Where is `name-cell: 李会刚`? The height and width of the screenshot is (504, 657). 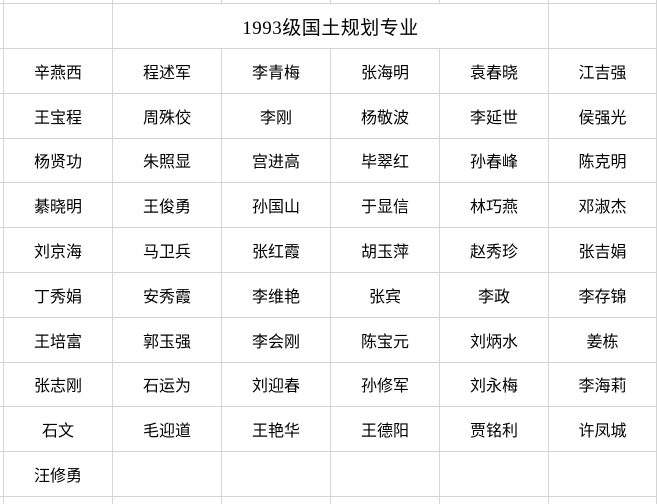
name-cell: 李会刚 is located at coordinates (276, 340).